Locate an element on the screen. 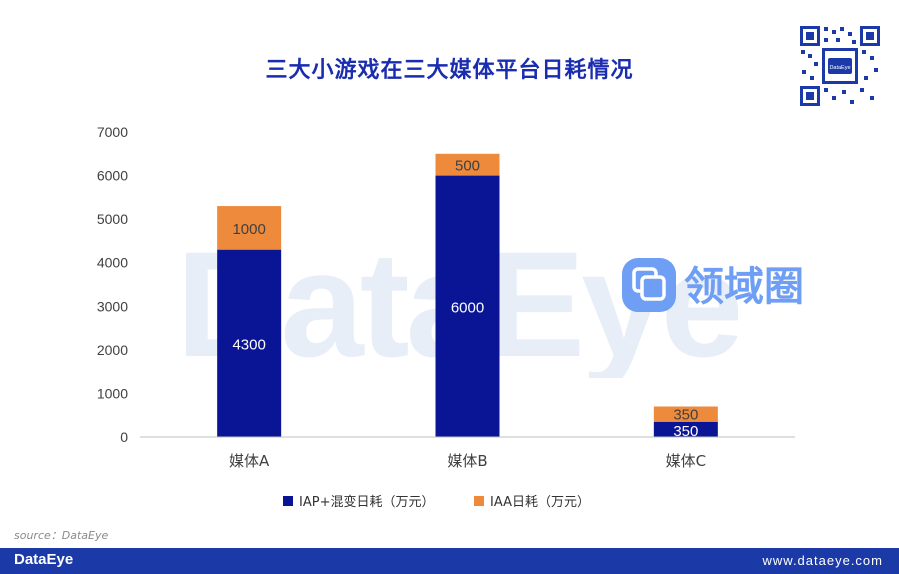 This screenshot has width=899, height=574. y-tick-label: 2000 is located at coordinates (112, 350).